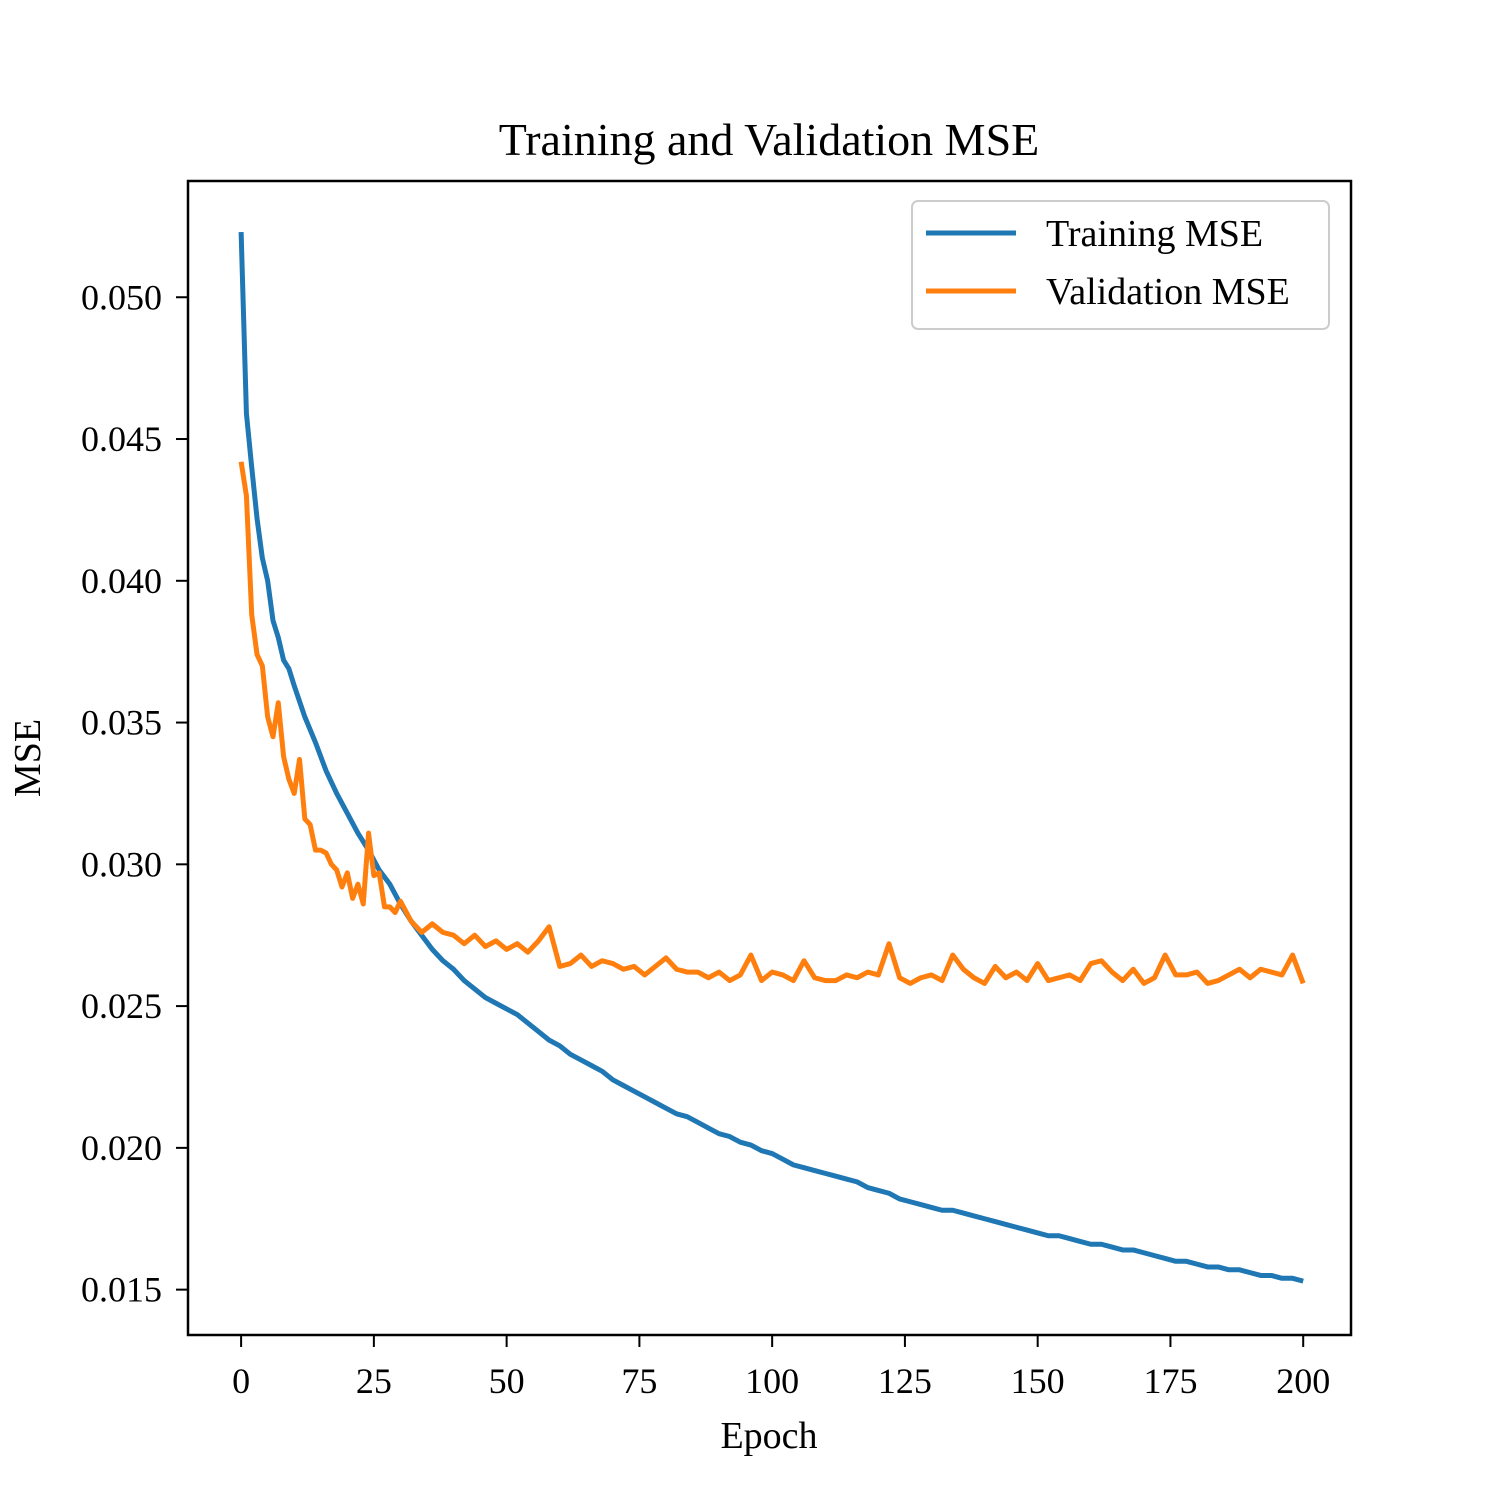 The width and height of the screenshot is (1500, 1500). Describe the element at coordinates (1038, 1381) in the screenshot. I see `x-tick-label: 150` at that location.